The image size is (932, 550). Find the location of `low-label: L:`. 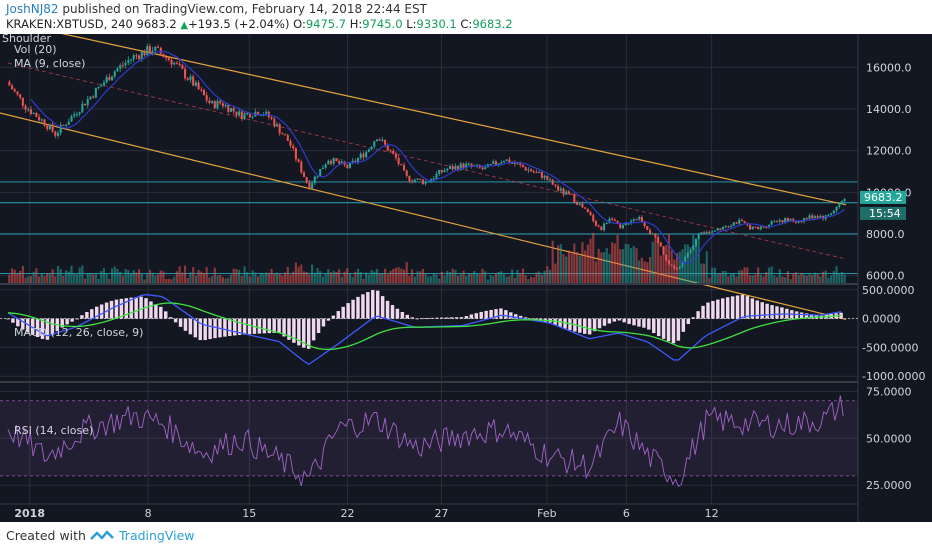

low-label: L: is located at coordinates (411, 24).